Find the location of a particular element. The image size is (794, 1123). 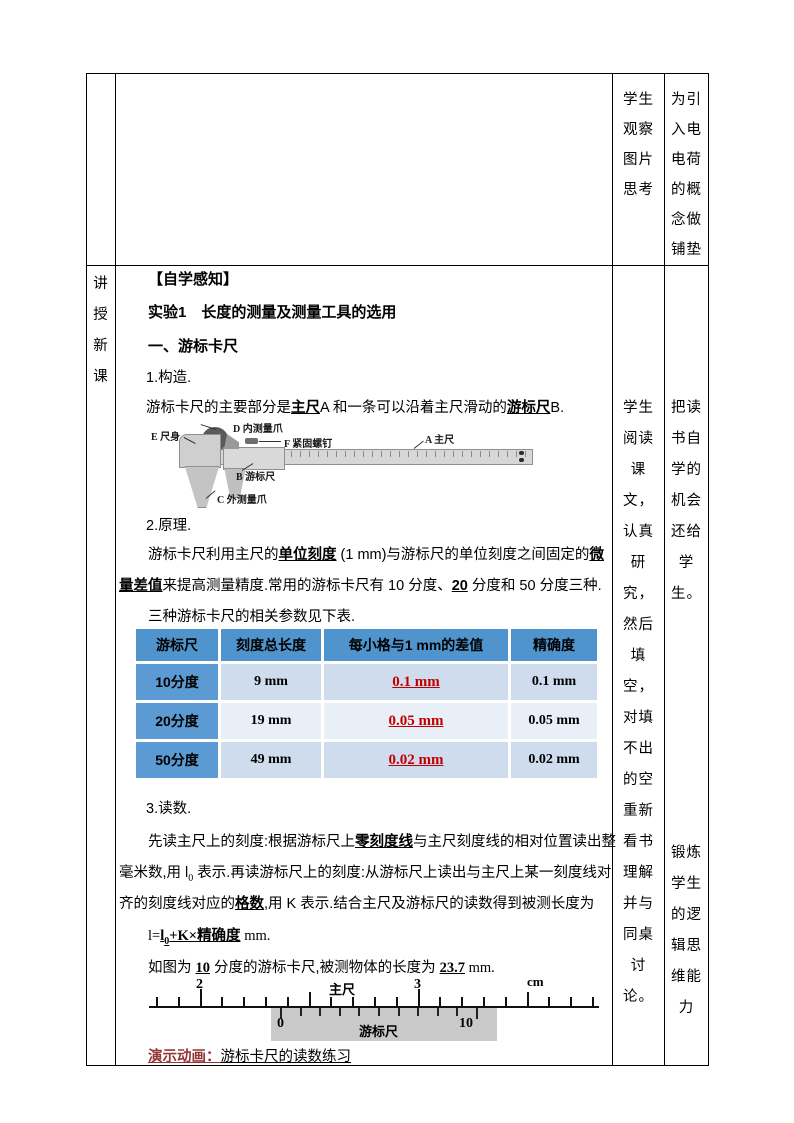

caliper-beam-hole is located at coordinates (521, 453).